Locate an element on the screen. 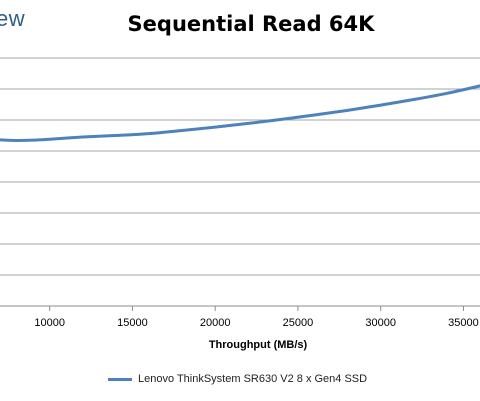 The image size is (480, 401). x-tick-label: 20000 is located at coordinates (215, 323).